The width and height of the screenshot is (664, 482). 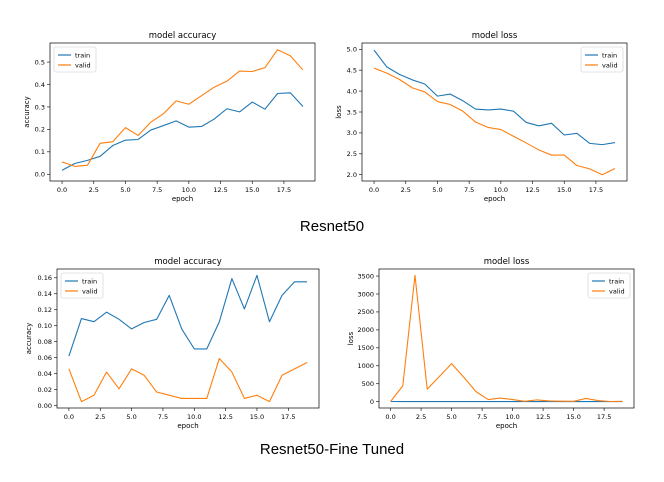 What do you see at coordinates (220, 190) in the screenshot?
I see `r50-acc-xtick-label: 12.5` at bounding box center [220, 190].